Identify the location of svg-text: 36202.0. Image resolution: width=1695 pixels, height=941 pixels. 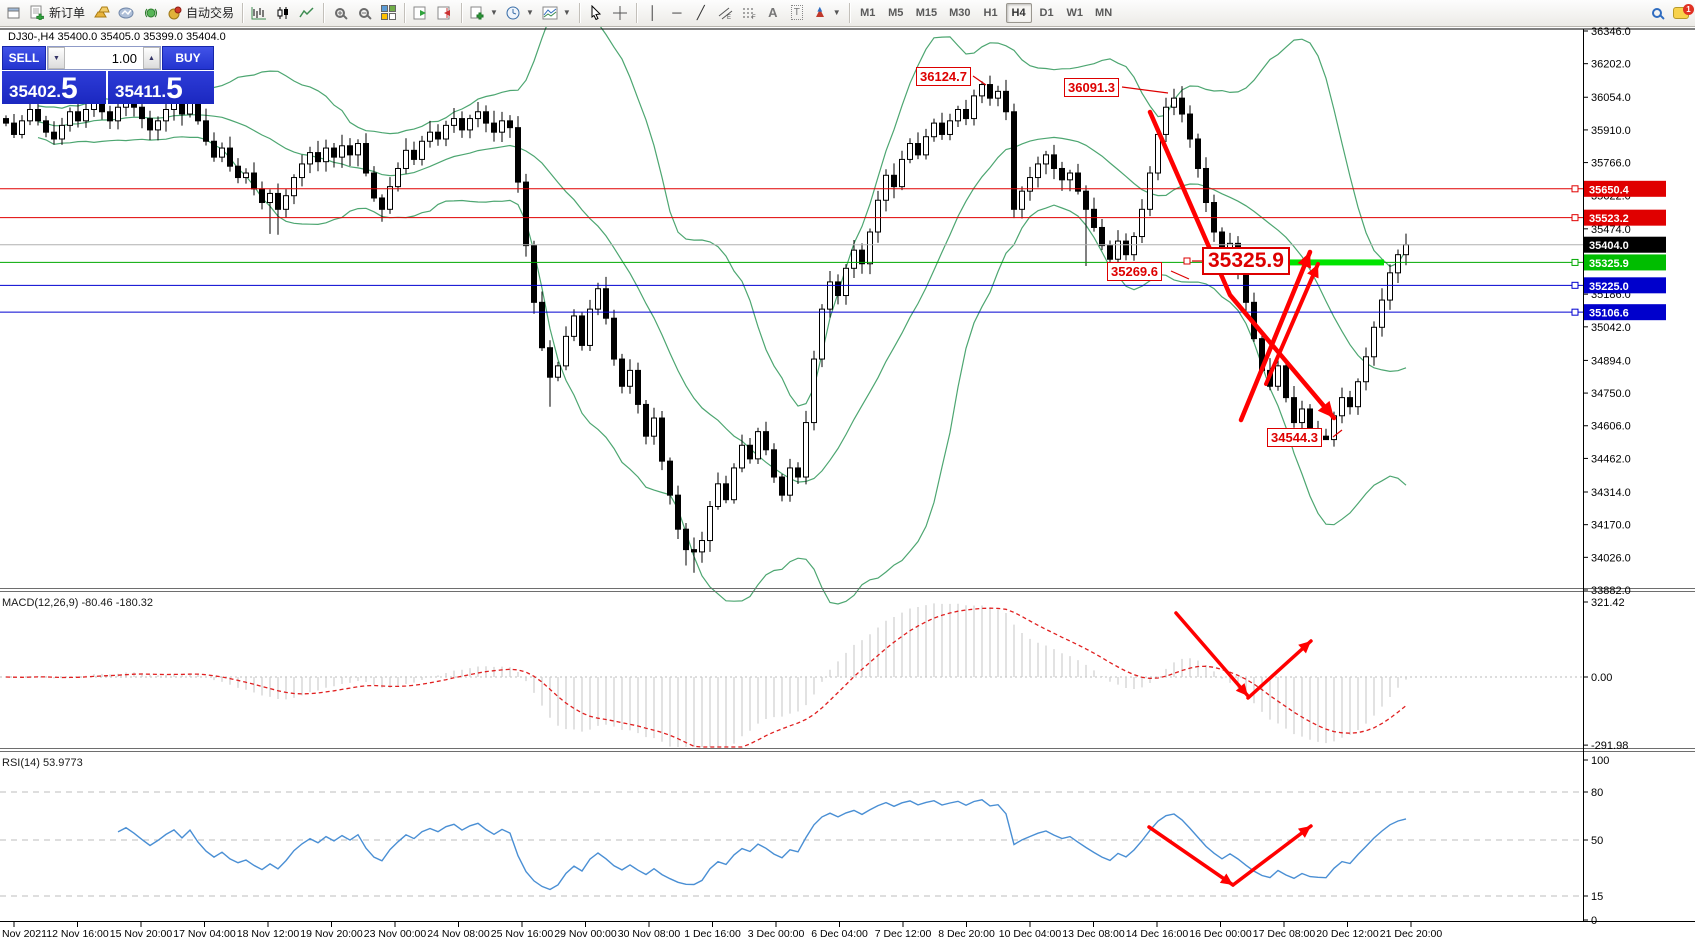
(1611, 65).